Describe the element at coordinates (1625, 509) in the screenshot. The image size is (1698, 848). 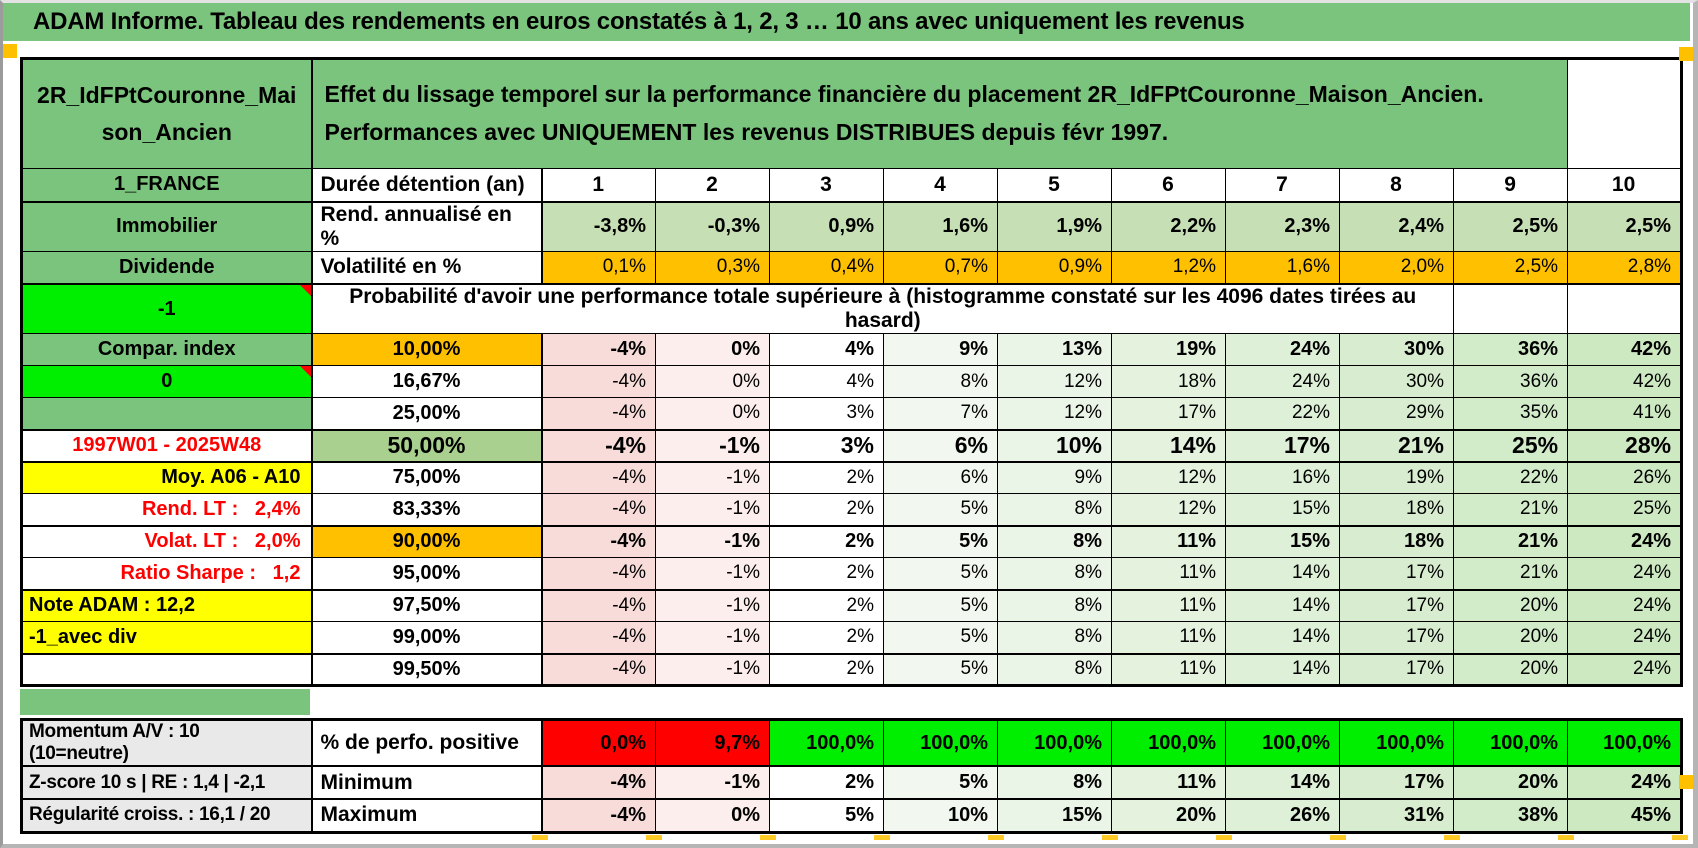
I see `data-cell: 25%` at that location.